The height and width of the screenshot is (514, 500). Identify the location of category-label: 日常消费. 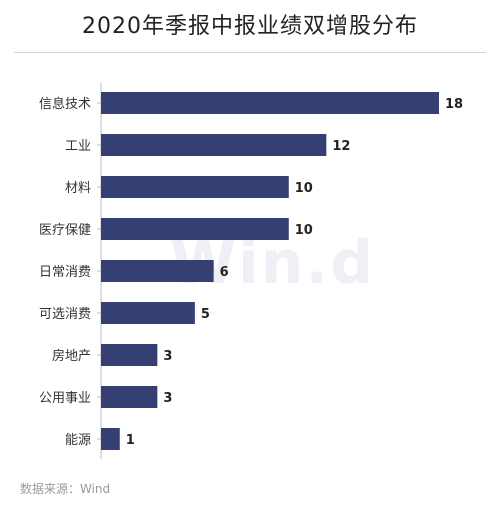
(65, 272).